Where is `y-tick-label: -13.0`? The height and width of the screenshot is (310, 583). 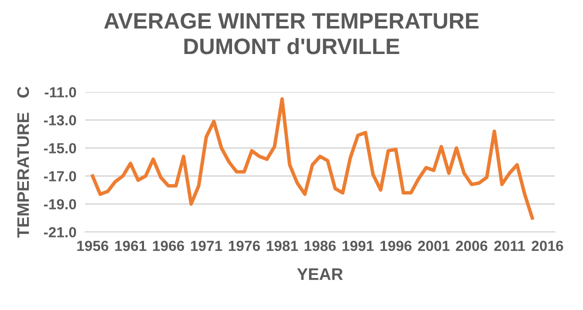
y-tick-label: -13.0 is located at coordinates (60, 120).